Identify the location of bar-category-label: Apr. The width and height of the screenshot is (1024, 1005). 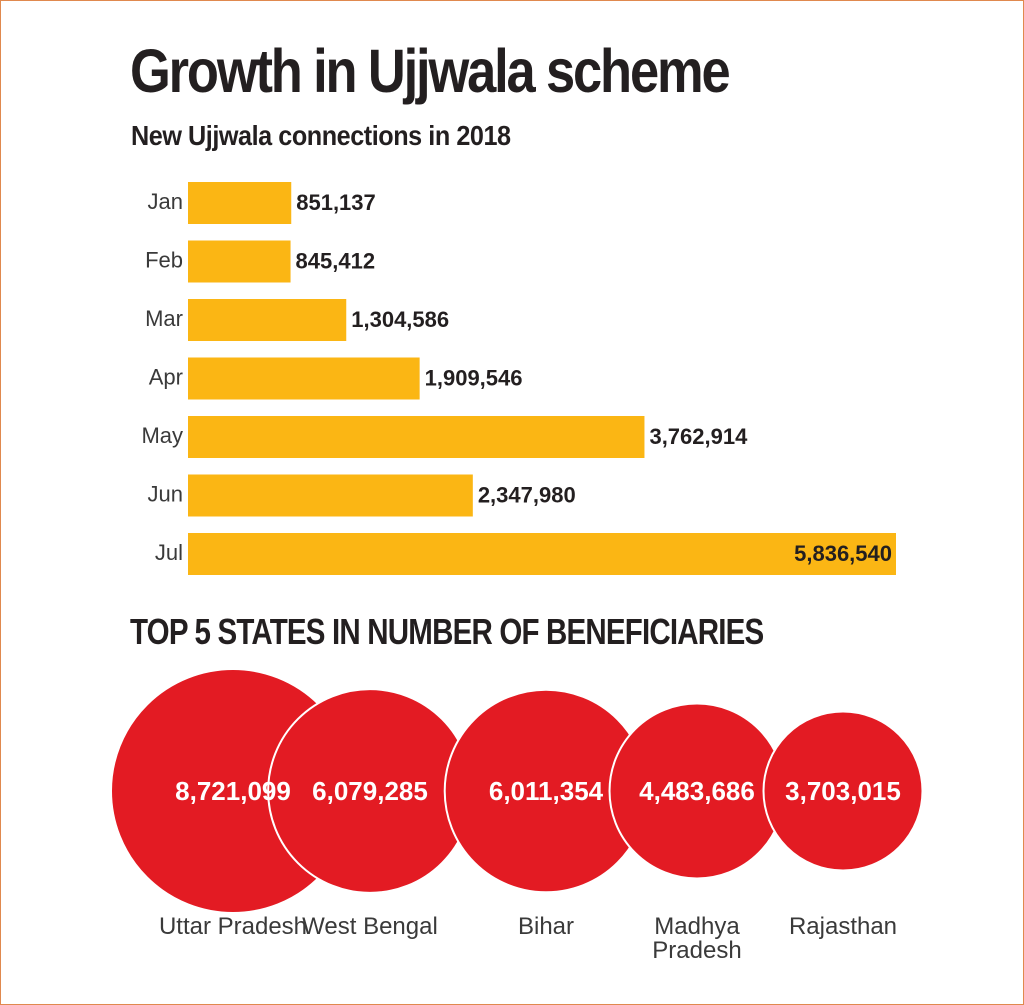
(166, 377).